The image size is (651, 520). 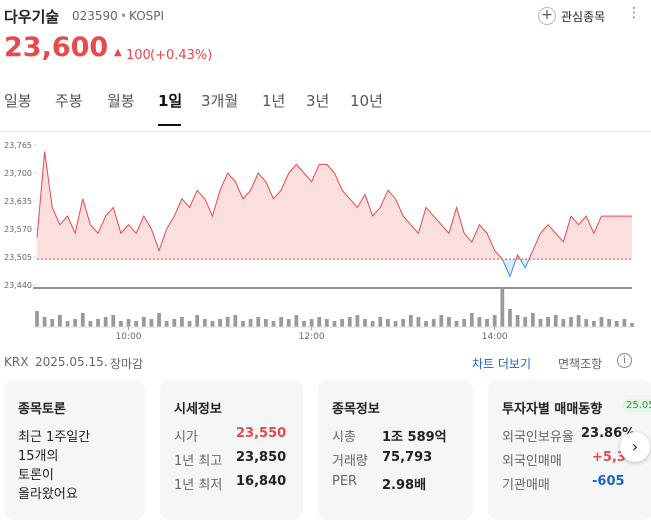 I want to click on card-title: 투자자별 매매동향, so click(x=552, y=409).